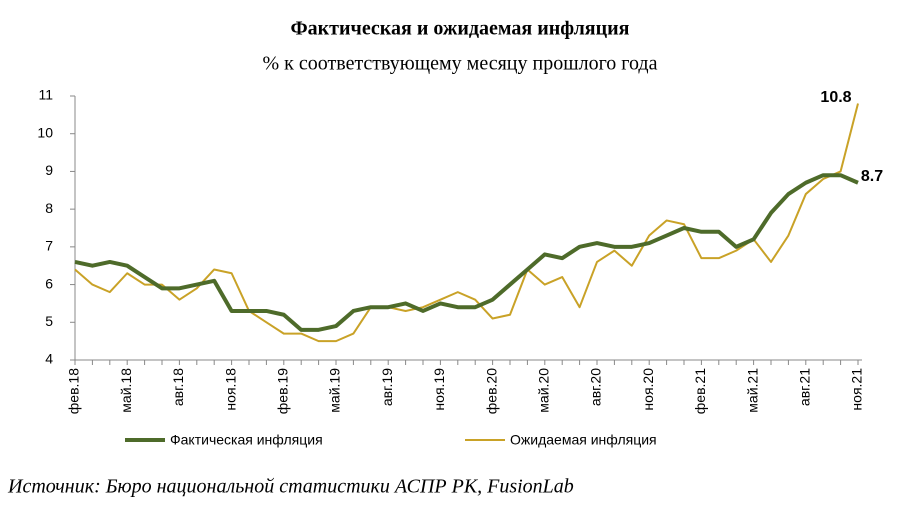  What do you see at coordinates (335, 390) in the screenshot?
I see `x-tick-label: май.19` at bounding box center [335, 390].